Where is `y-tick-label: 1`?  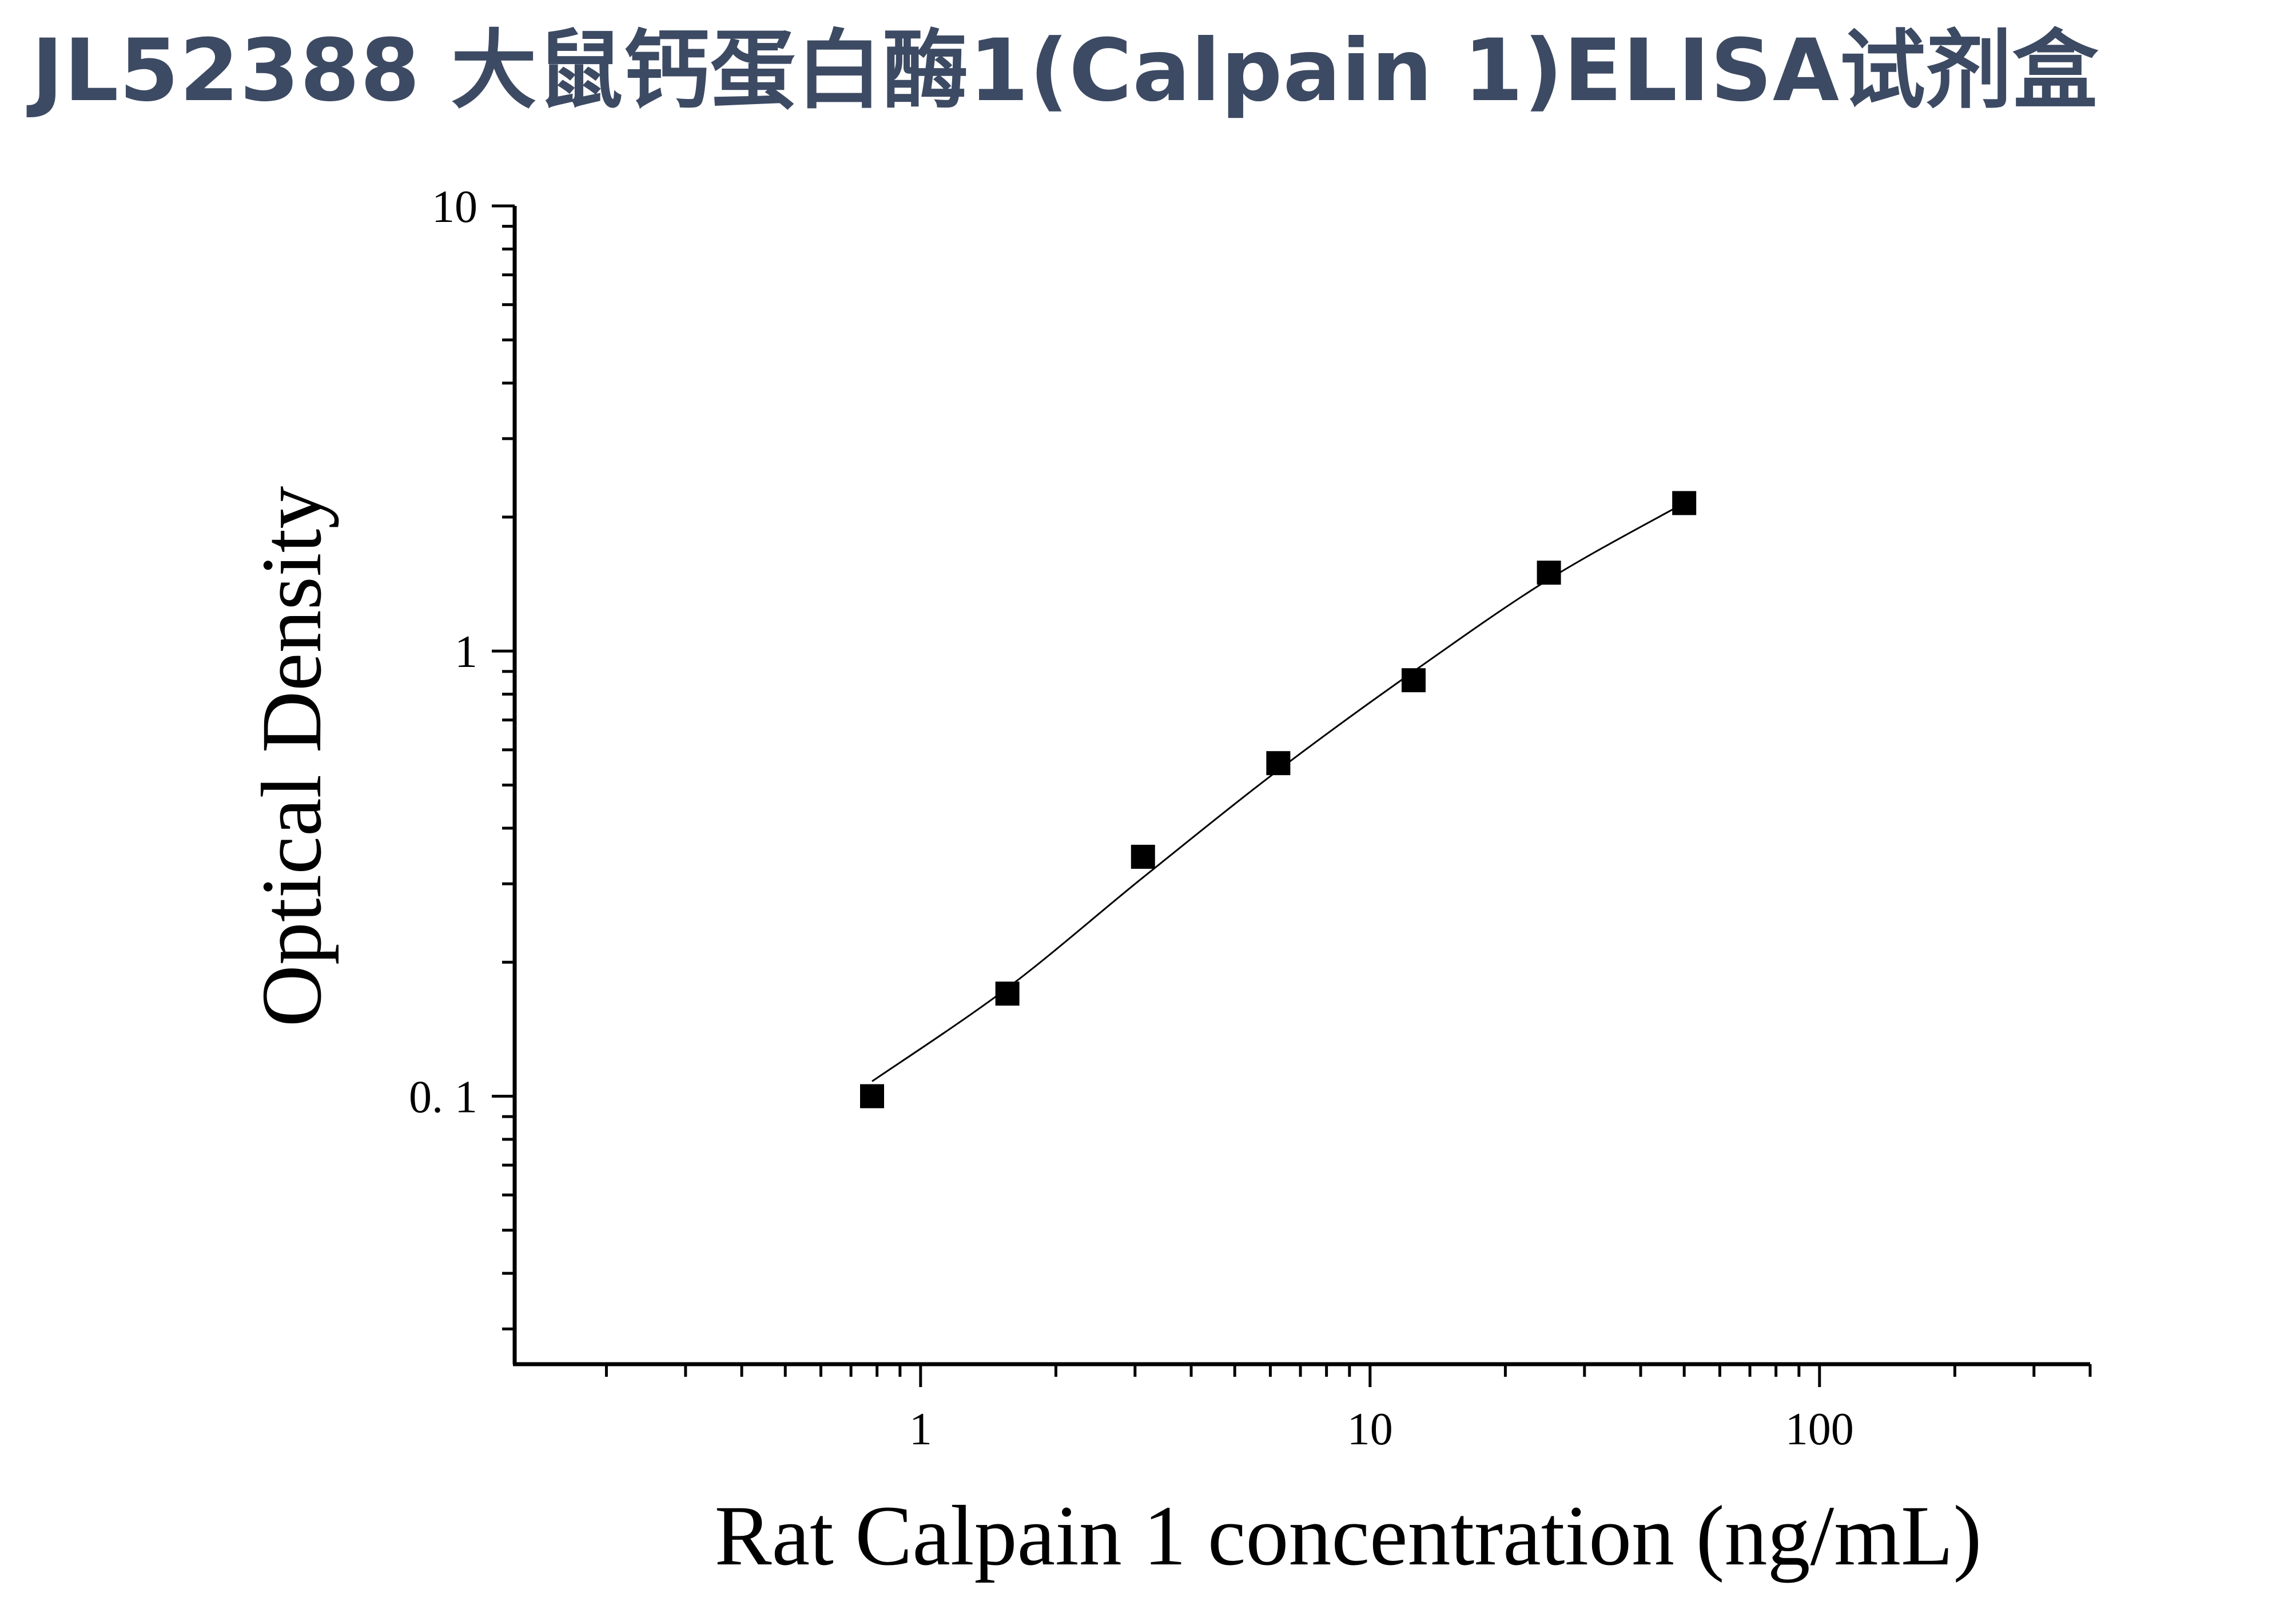
y-tick-label: 1 is located at coordinates (466, 652).